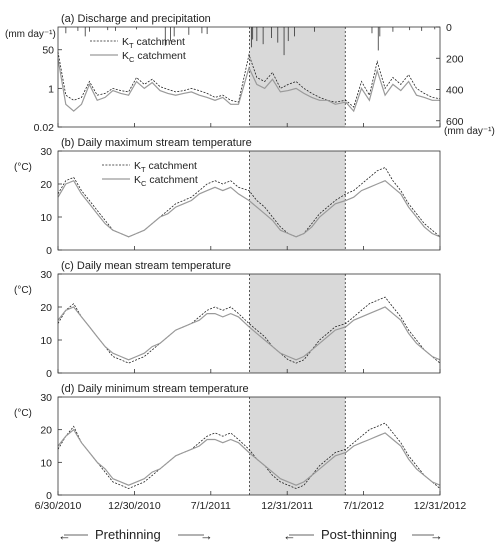  I want to click on y-tick-label: 1, so click(51, 89).